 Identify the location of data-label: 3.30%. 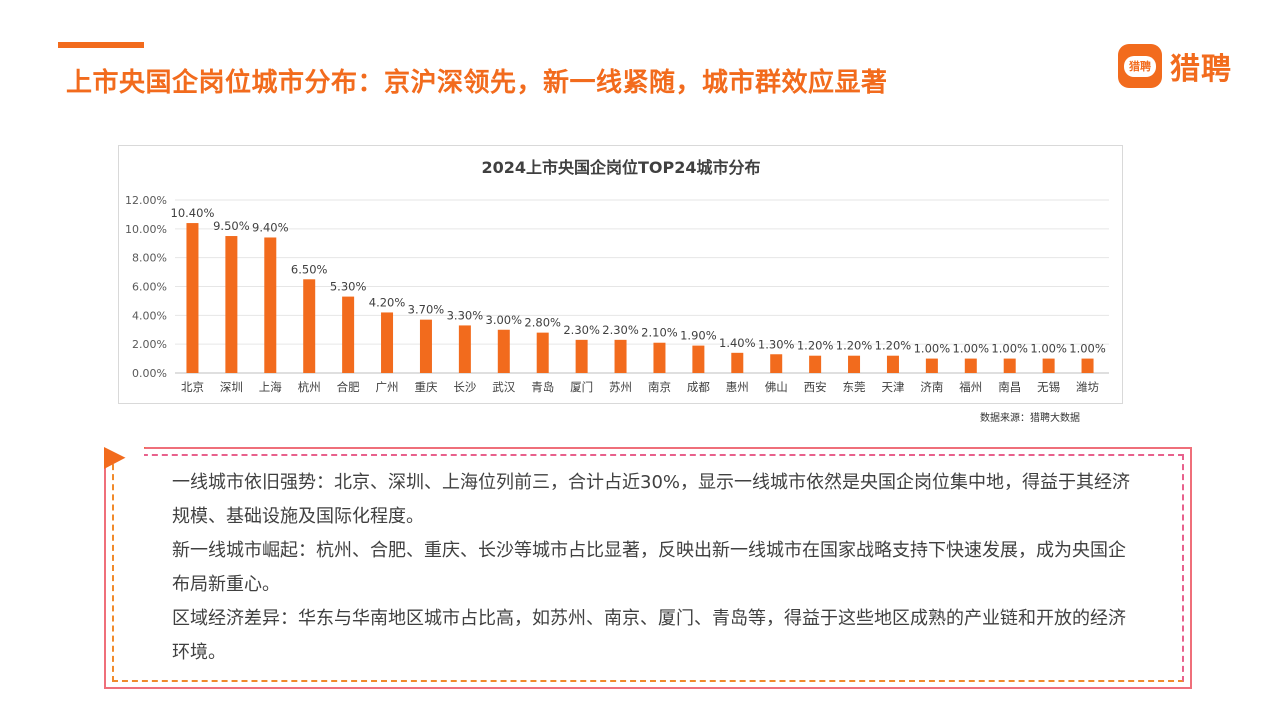
(465, 315).